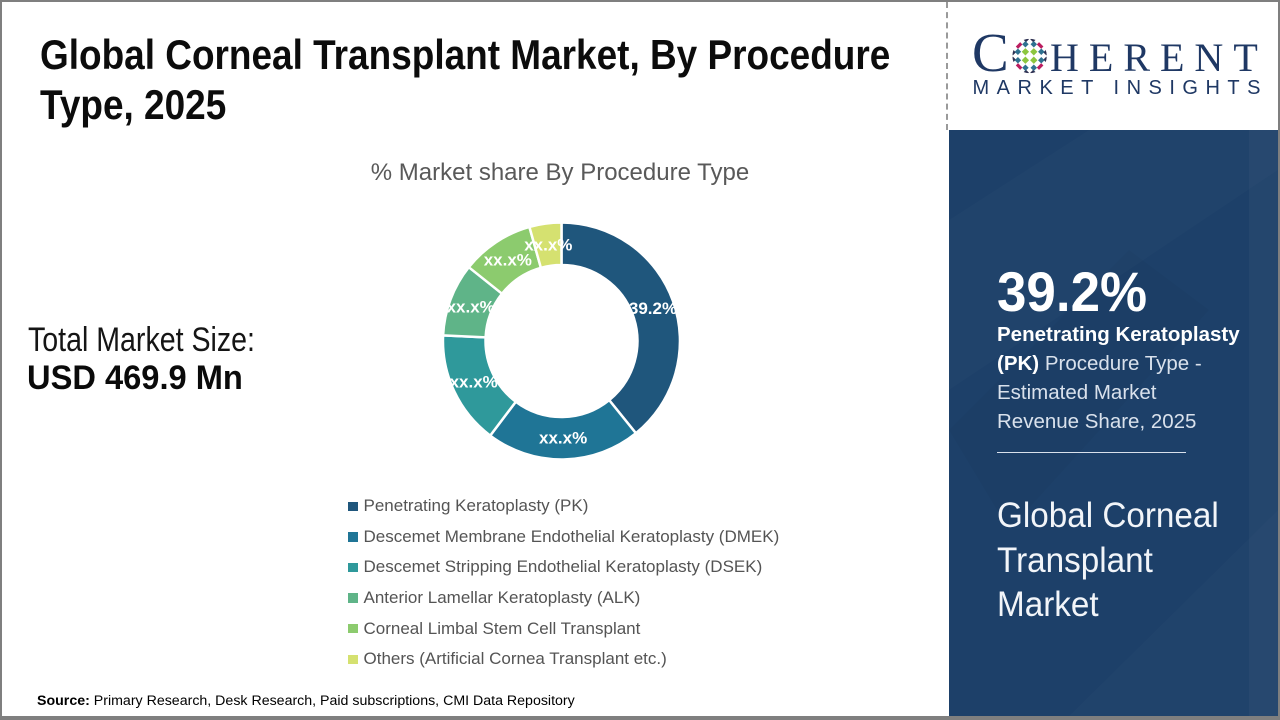 This screenshot has width=1280, height=720. Describe the element at coordinates (1159, 57) in the screenshot. I see `svg-text: HERENT` at that location.